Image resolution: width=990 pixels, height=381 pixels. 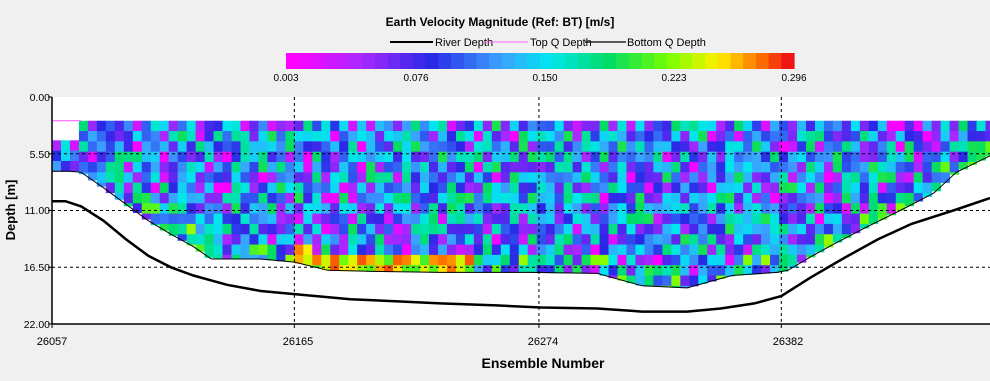 What do you see at coordinates (561, 43) in the screenshot?
I see `legend-top-q-depth-label: Top Q Depth` at bounding box center [561, 43].